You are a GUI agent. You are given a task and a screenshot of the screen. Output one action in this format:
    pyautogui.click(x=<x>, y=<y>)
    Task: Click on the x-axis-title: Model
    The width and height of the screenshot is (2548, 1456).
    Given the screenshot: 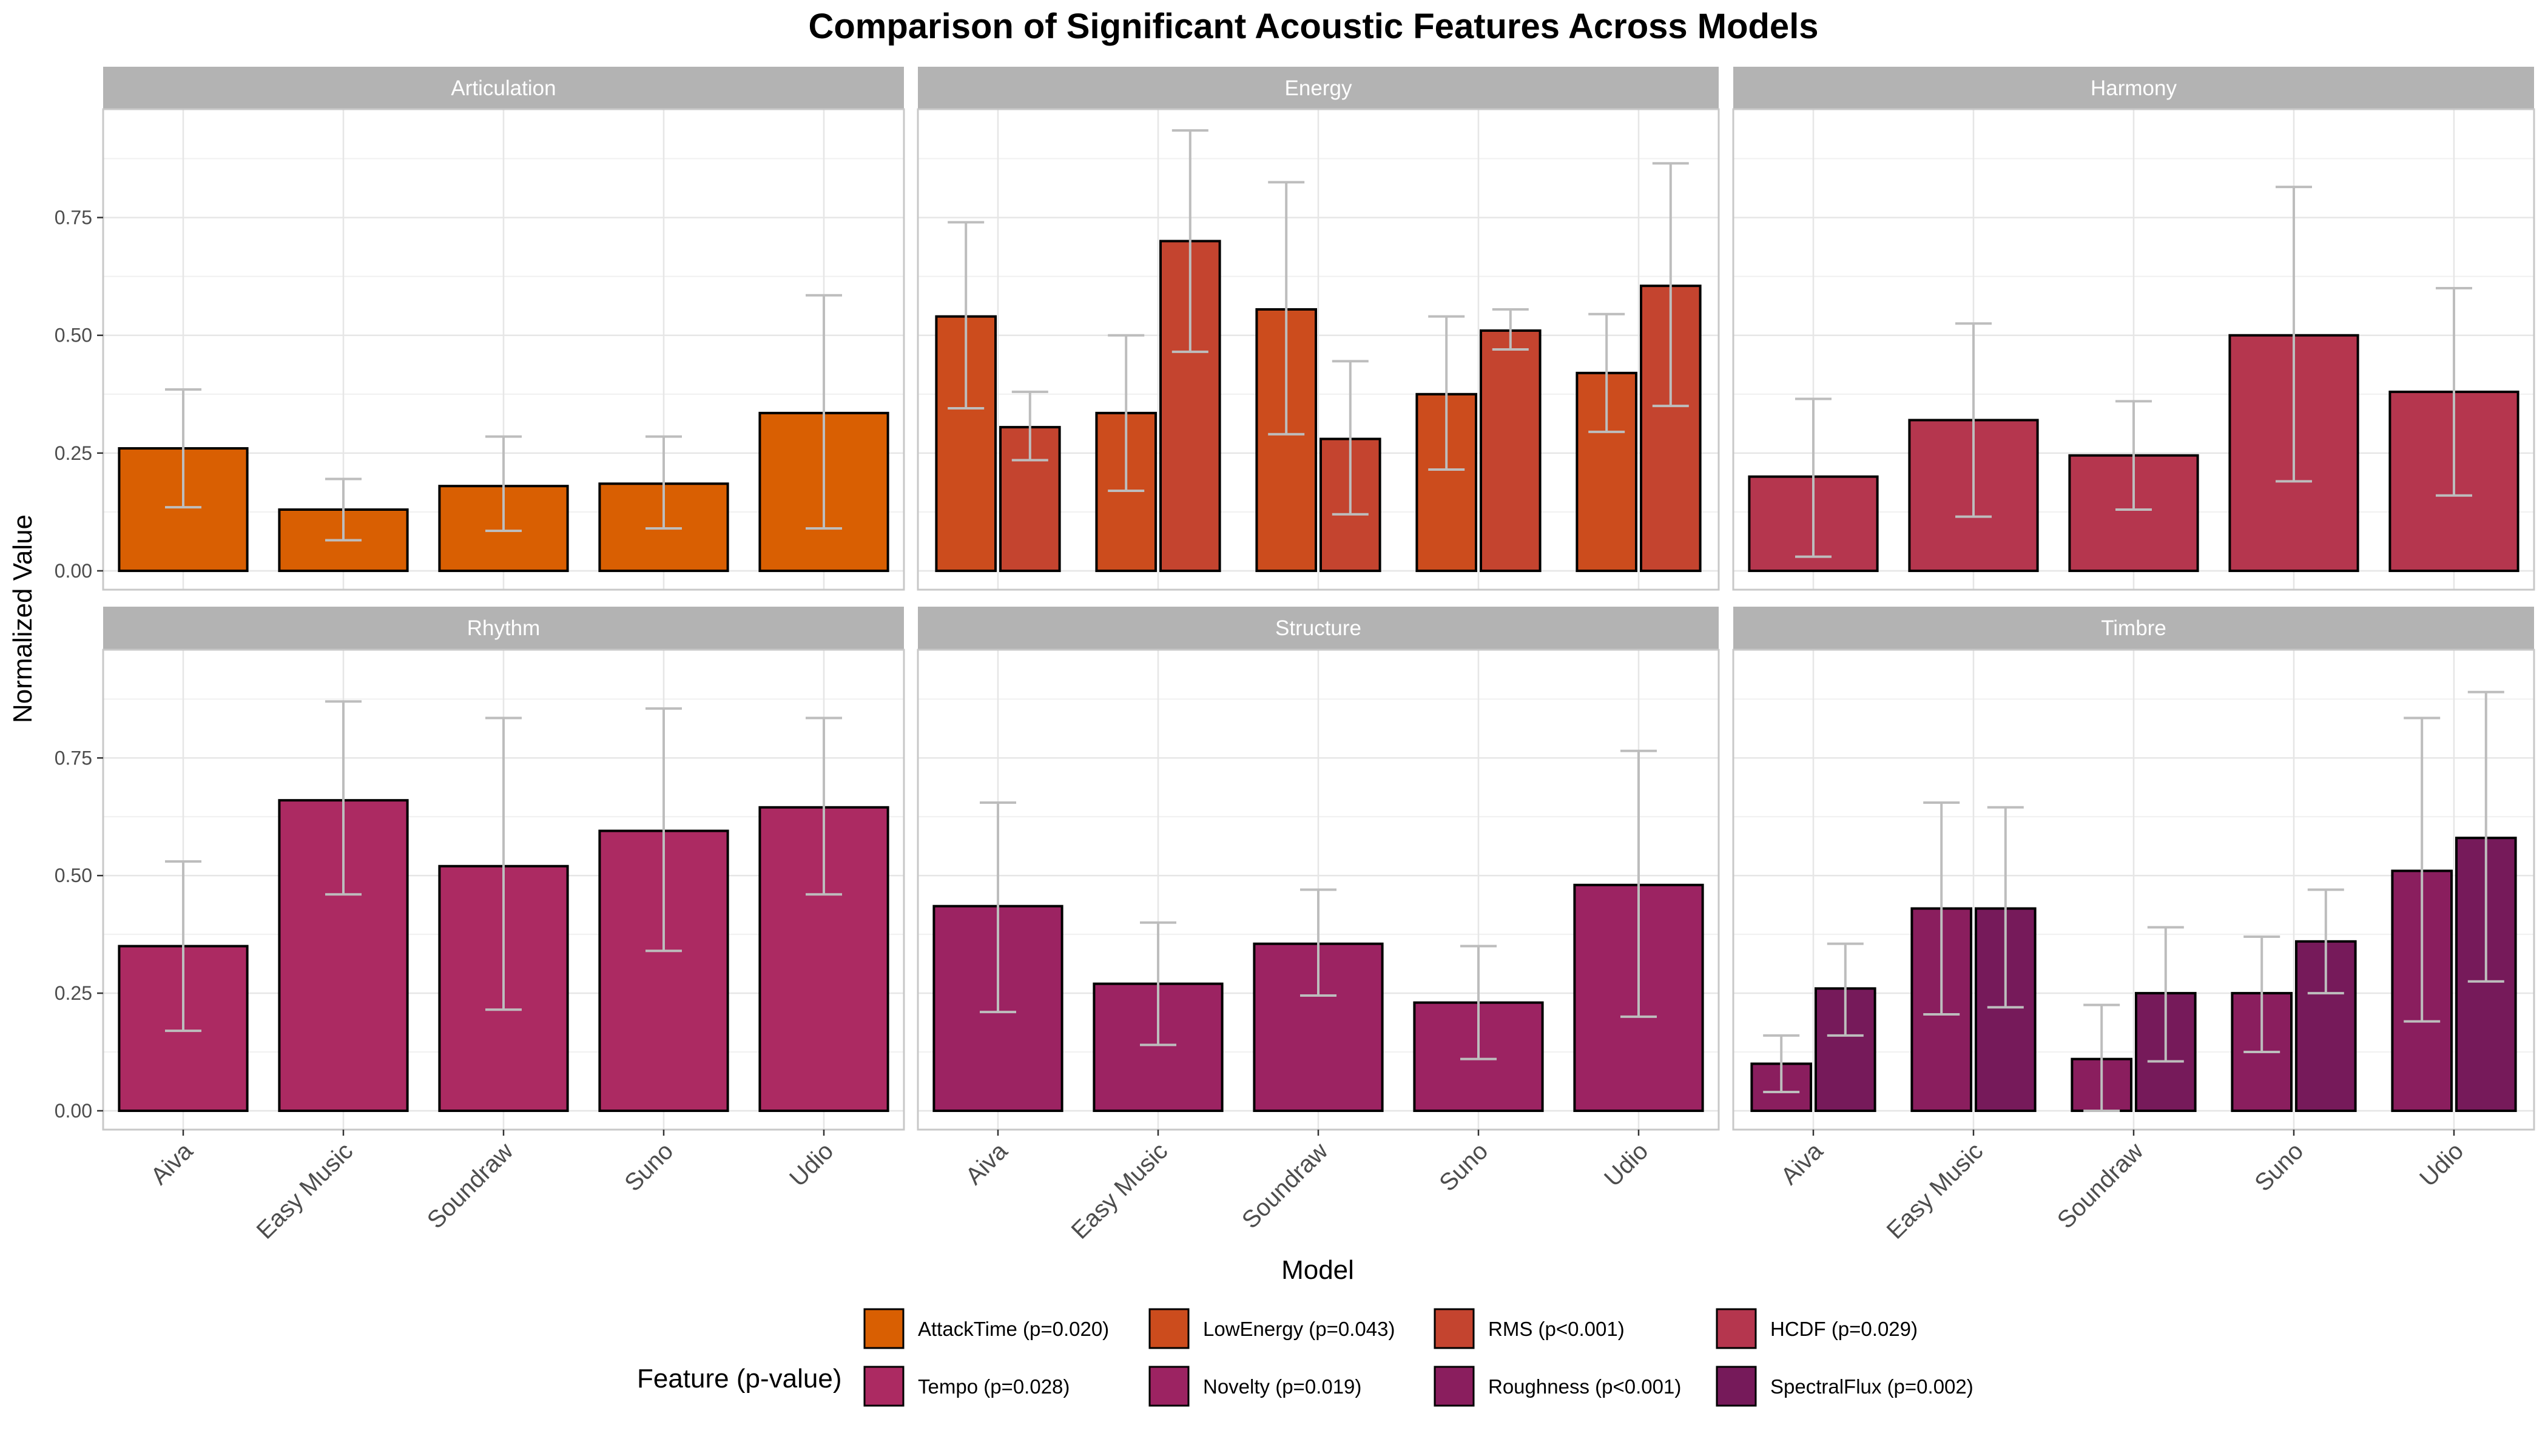 What is the action you would take?
    pyautogui.click(x=1317, y=1270)
    